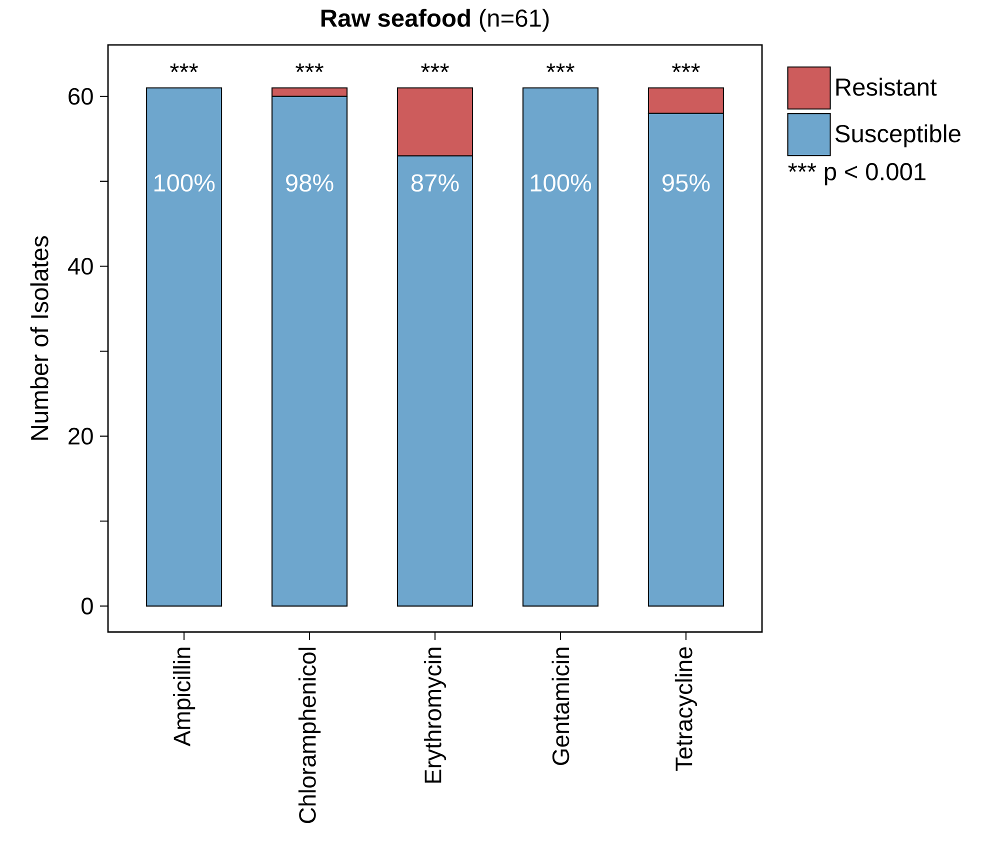  Describe the element at coordinates (87, 606) in the screenshot. I see `y-tick-label: 0` at that location.